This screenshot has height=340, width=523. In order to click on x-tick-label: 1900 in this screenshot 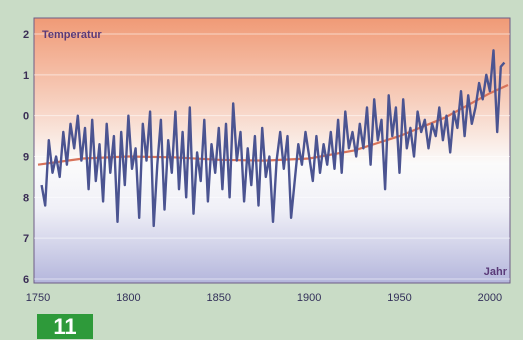, I will do `click(309, 298)`.